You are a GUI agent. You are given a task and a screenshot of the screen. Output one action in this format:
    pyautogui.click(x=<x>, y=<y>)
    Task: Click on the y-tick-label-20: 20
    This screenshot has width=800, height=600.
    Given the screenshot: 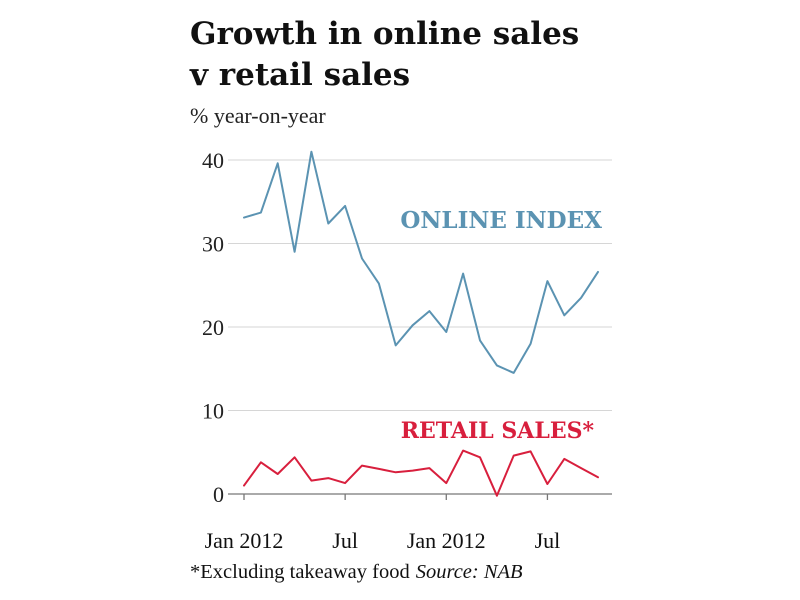 What is the action you would take?
    pyautogui.click(x=213, y=327)
    